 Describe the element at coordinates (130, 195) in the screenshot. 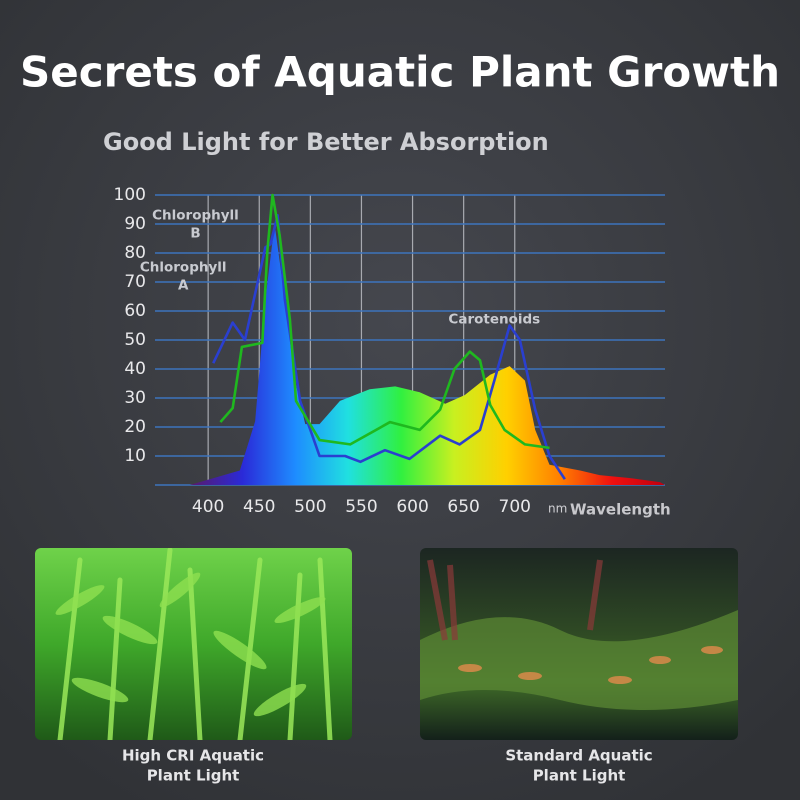

I see `y-tick-label: 100` at that location.